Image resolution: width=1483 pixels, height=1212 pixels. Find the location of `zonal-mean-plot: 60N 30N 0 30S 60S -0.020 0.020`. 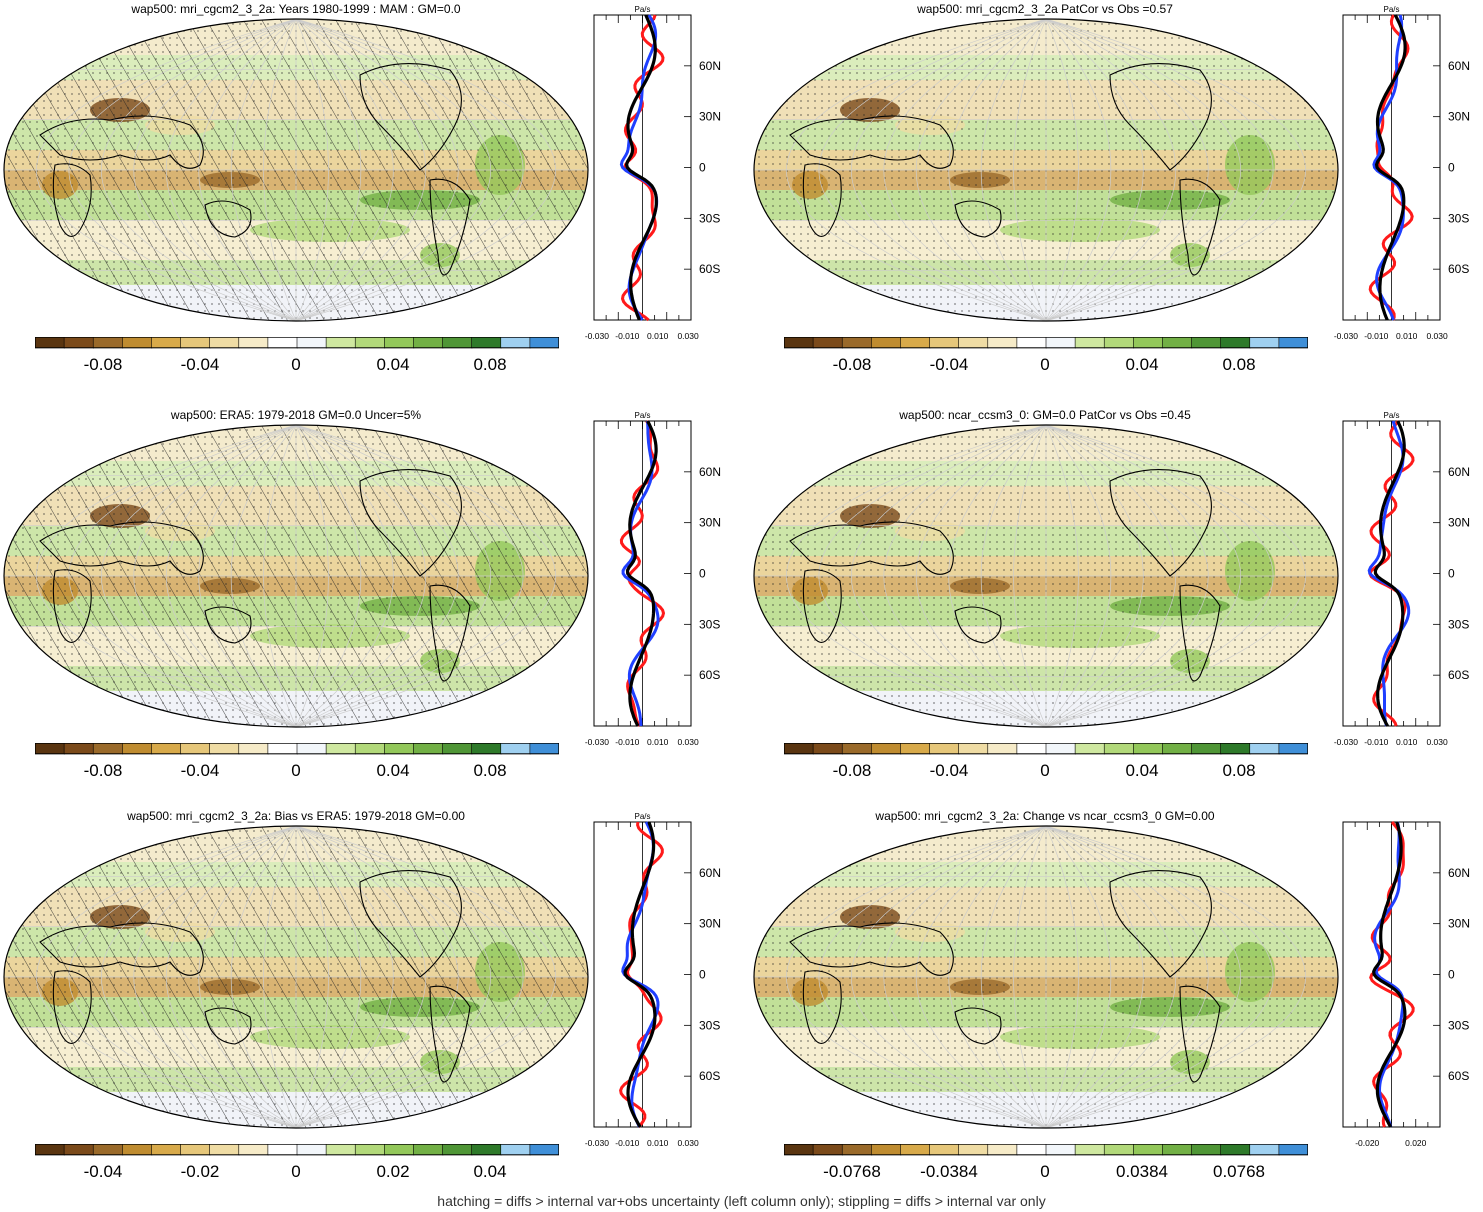

zonal-mean-plot: 60N 30N 0 30S 60S -0.020 0.020 is located at coordinates (1406, 984).